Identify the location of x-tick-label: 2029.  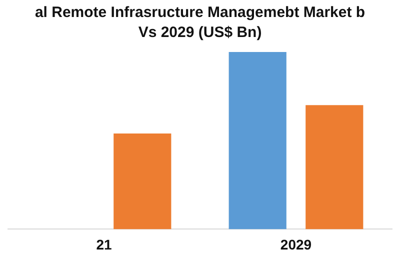
(296, 244).